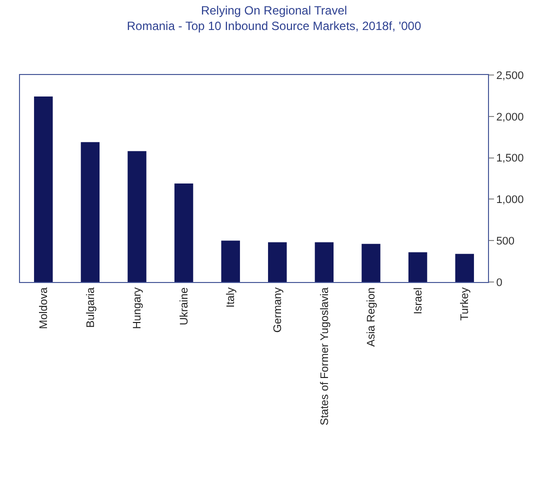 The height and width of the screenshot is (477, 548). Describe the element at coordinates (90, 307) in the screenshot. I see `x-tick-label: Bulgaria` at that location.